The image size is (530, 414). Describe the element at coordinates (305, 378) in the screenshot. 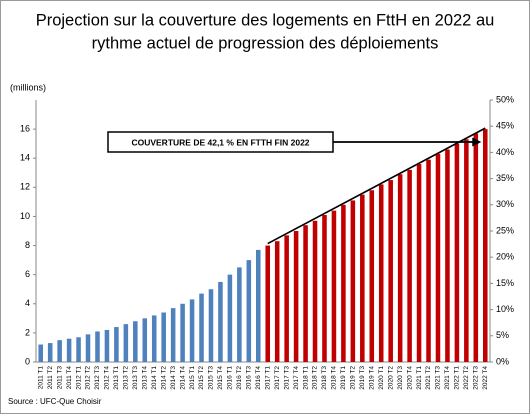

I see `x-tick-label: 2018 T1` at that location.